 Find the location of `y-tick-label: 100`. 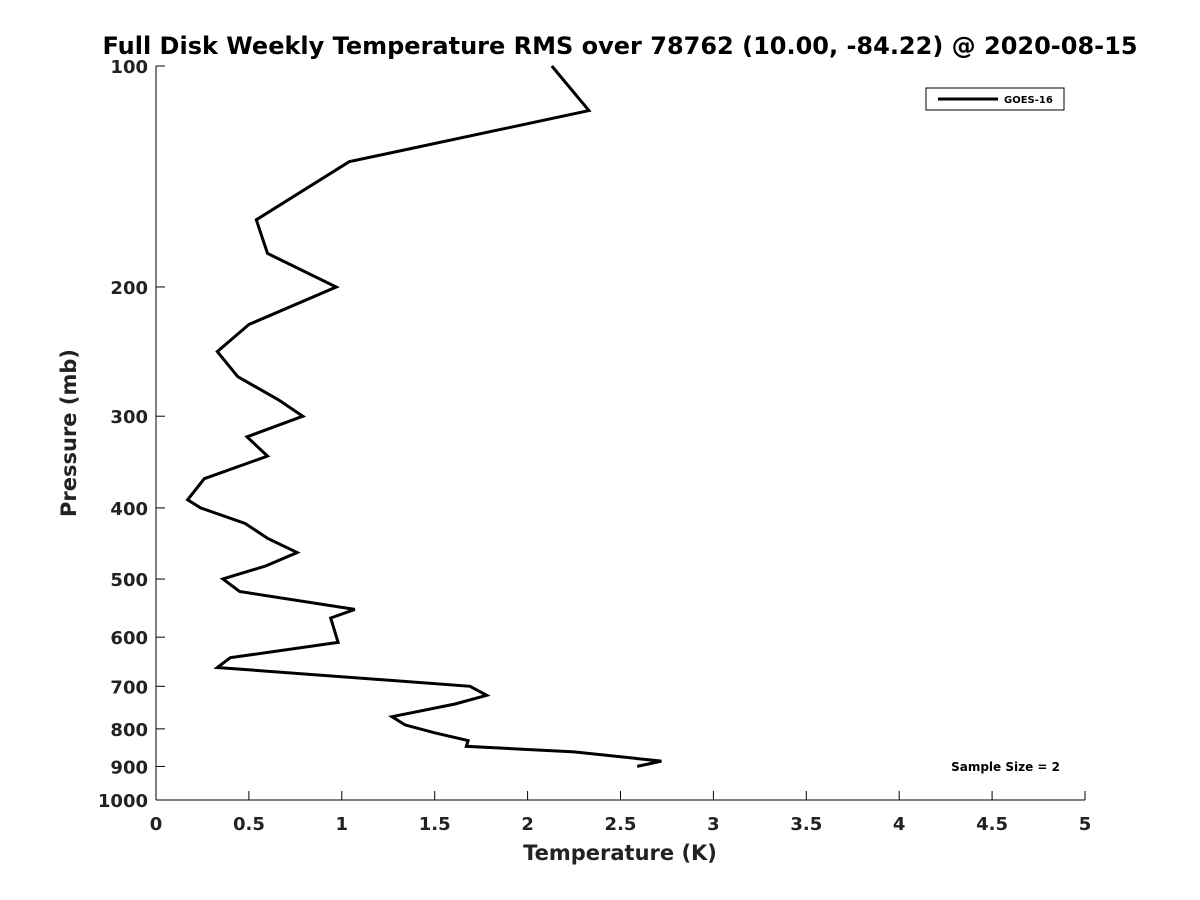

y-tick-label: 100 is located at coordinates (129, 67).